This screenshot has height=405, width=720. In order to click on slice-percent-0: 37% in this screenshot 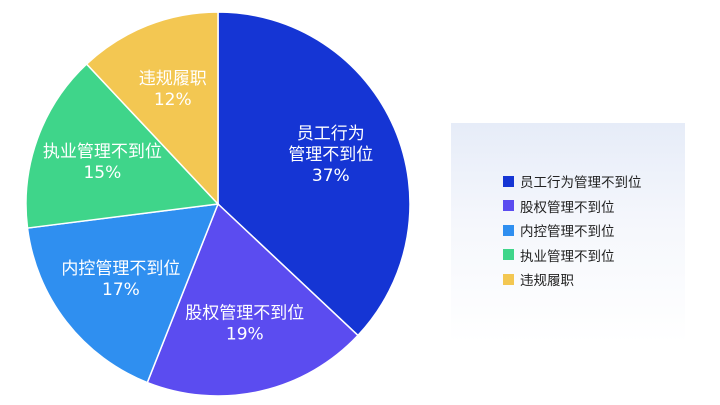, I will do `click(331, 176)`.